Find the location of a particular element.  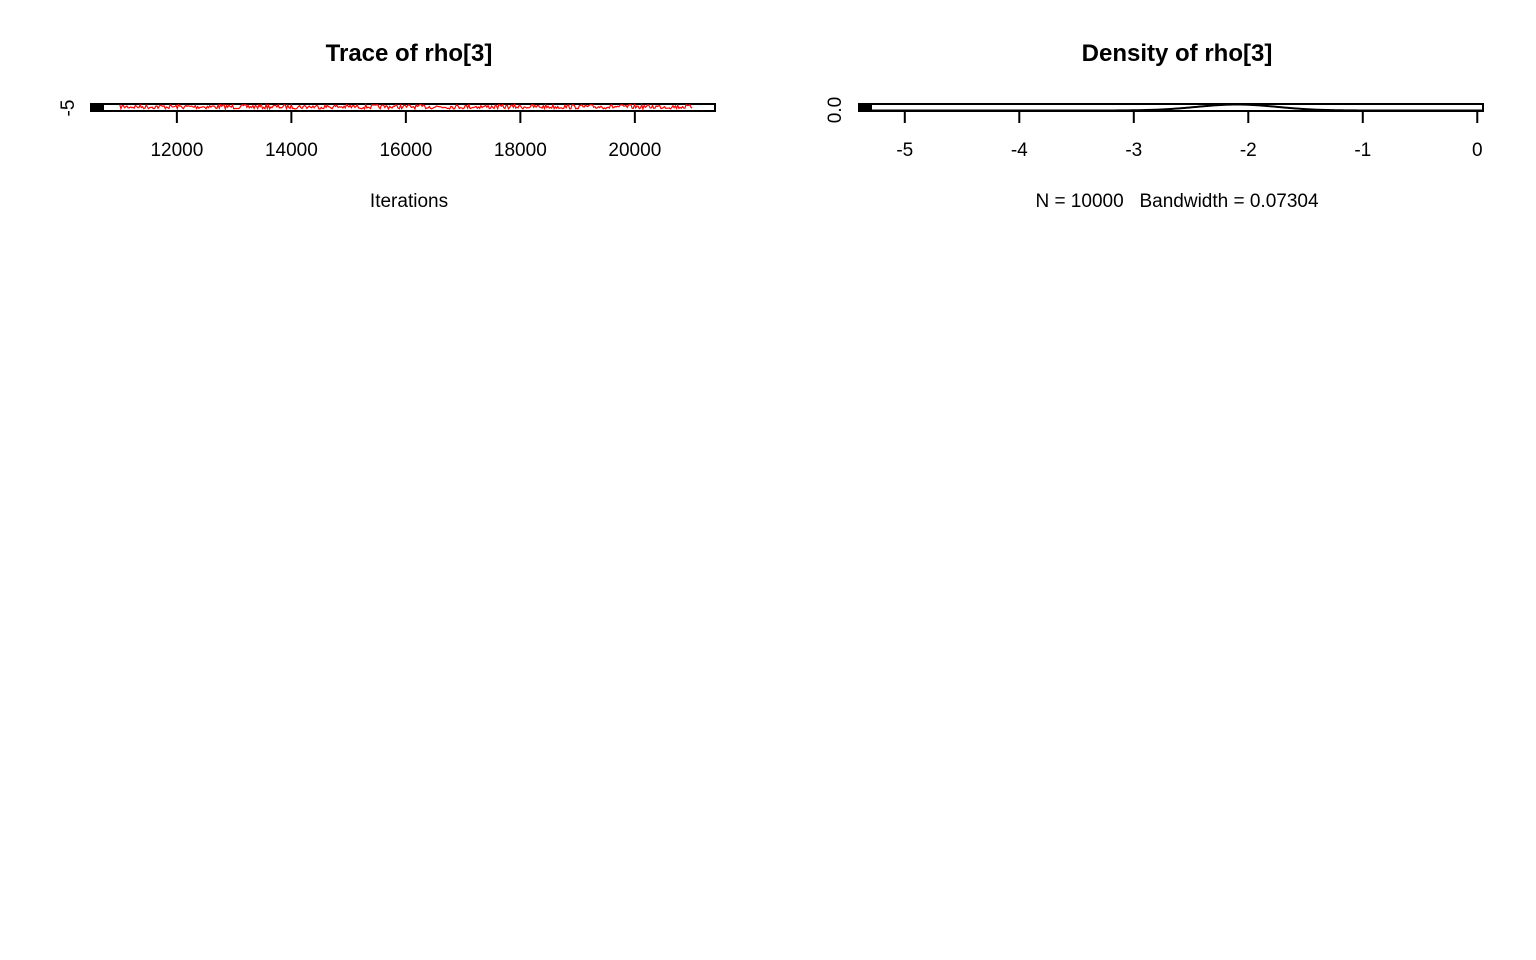

trace-y-axis-marker is located at coordinates (97, 107).